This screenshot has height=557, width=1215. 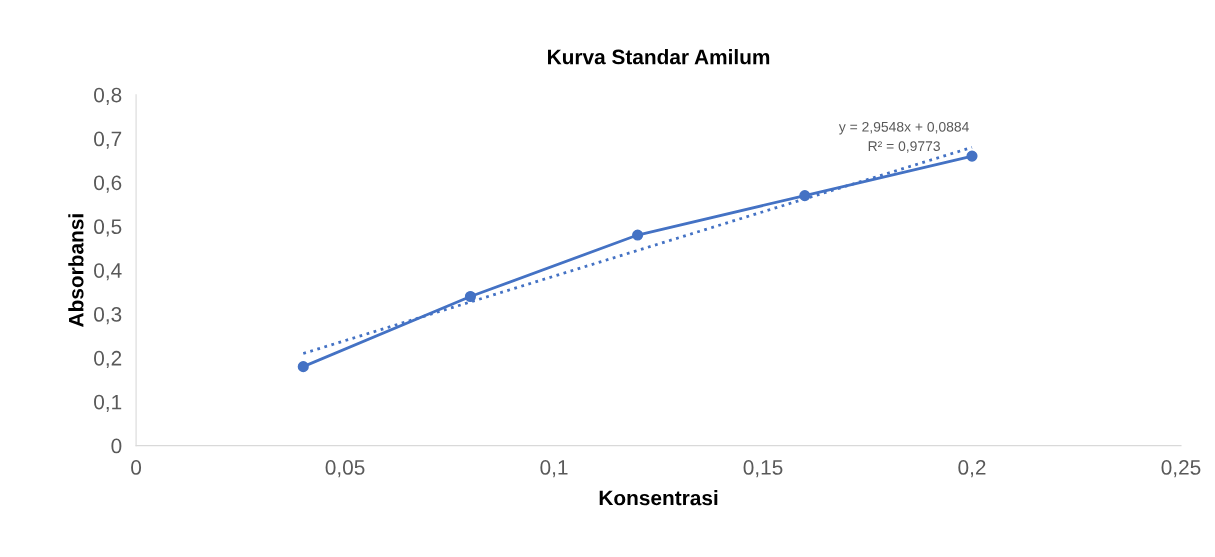 I want to click on y-tick-label: 0,1, so click(x=108, y=403).